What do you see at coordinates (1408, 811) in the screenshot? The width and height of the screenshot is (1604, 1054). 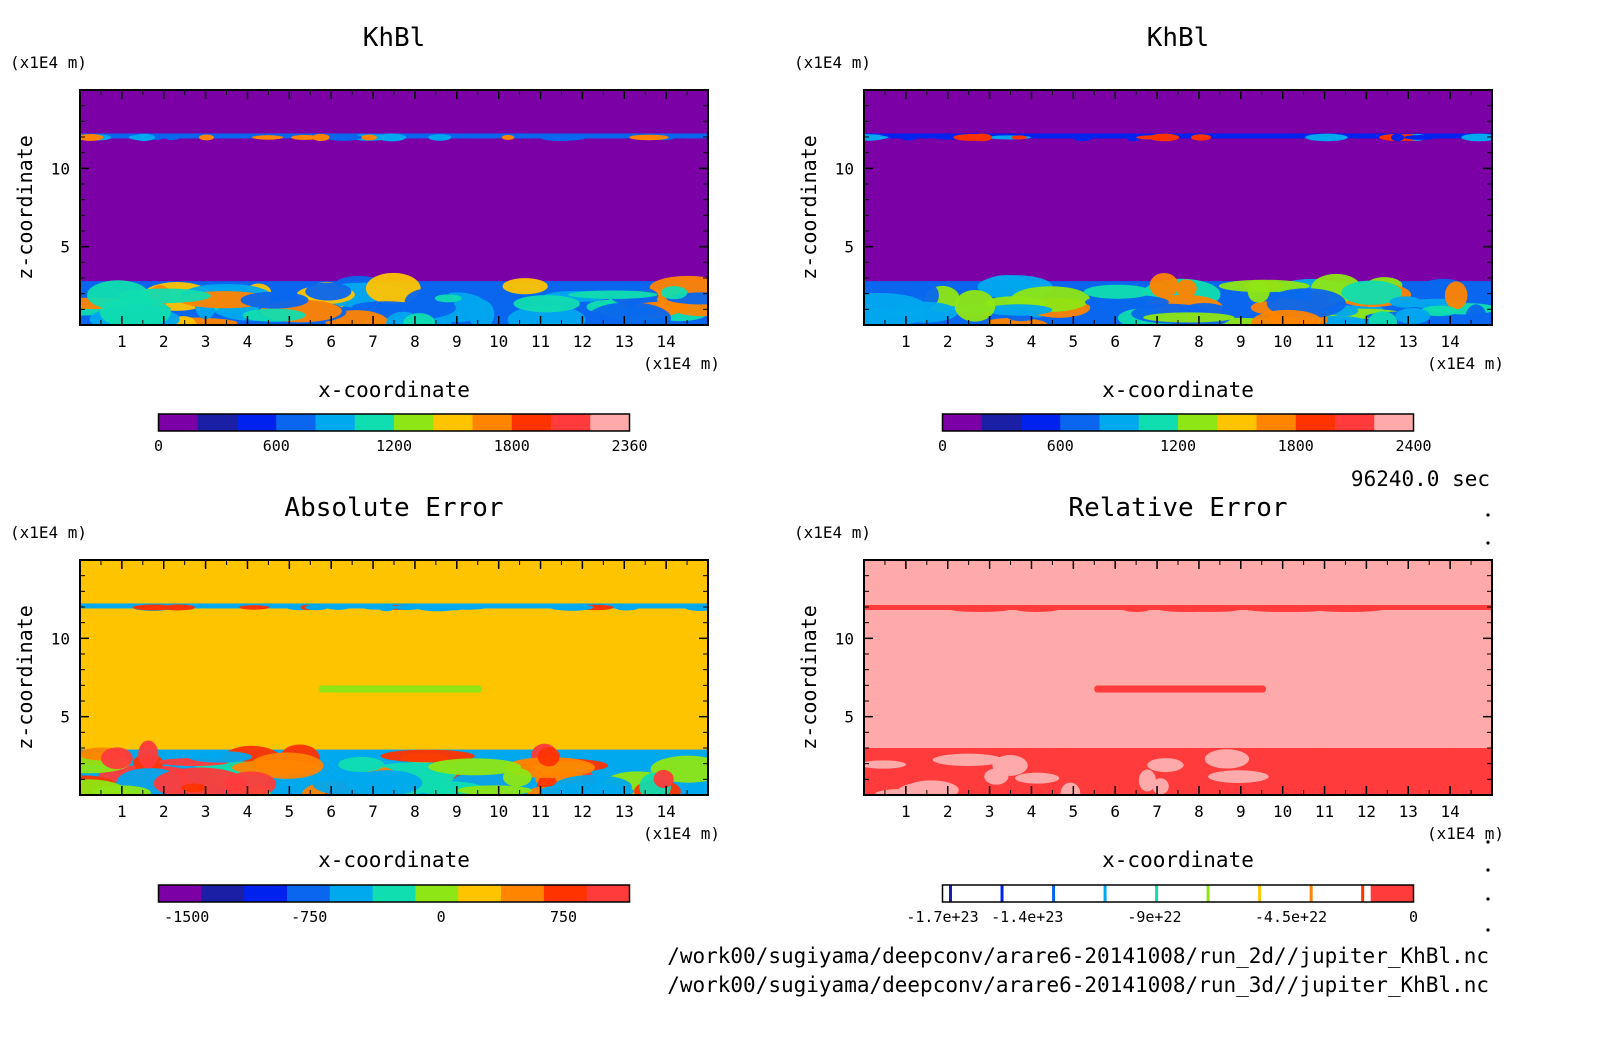 I see `x-tick-label: 13` at bounding box center [1408, 811].